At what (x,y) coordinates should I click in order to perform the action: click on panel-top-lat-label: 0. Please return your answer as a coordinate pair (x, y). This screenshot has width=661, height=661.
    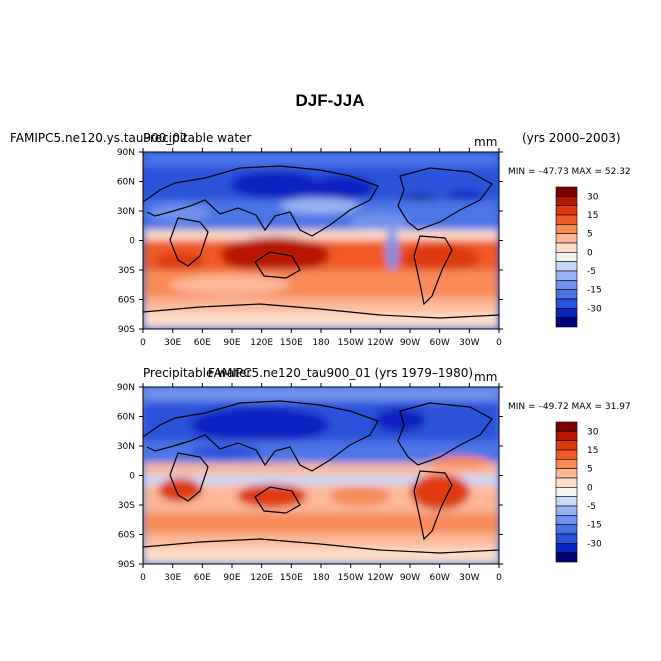
    Looking at the image, I should click on (132, 242).